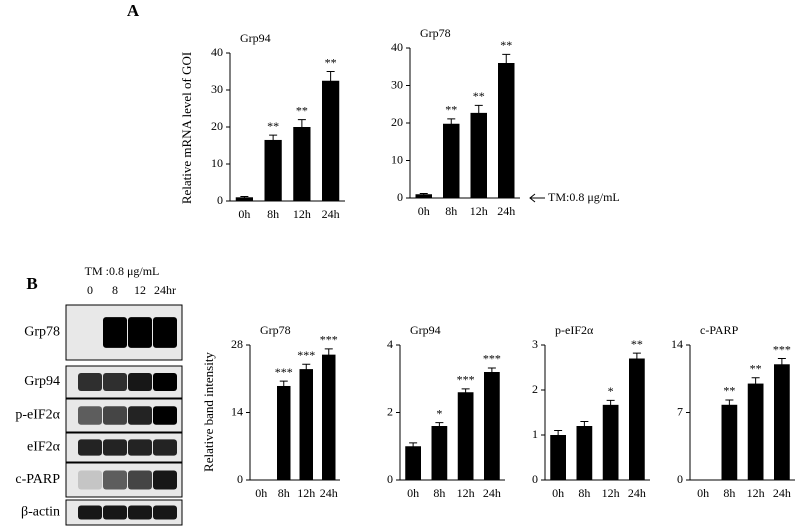 Image resolution: width=800 pixels, height=531 pixels. I want to click on y-tick-label: 1, so click(535, 434).